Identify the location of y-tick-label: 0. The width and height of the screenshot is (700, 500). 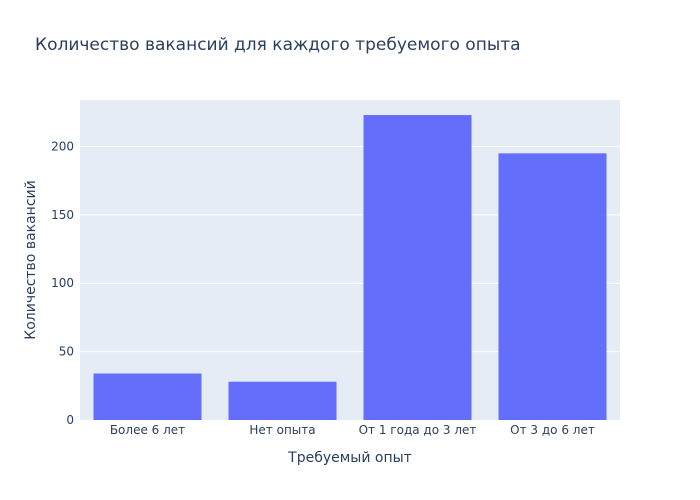
(70, 420).